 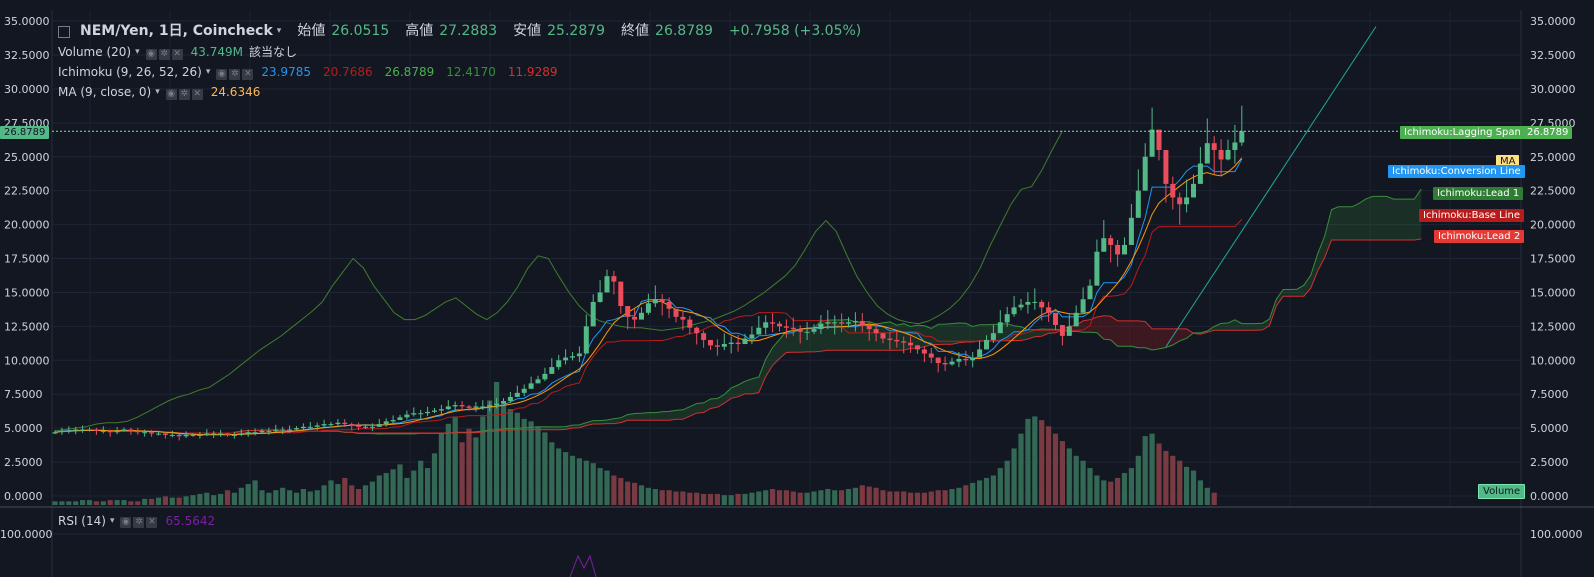 I want to click on rsi-indicator-name: RSI (14), so click(x=82, y=520).